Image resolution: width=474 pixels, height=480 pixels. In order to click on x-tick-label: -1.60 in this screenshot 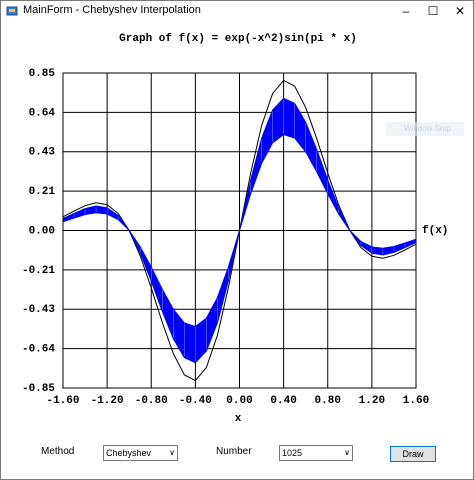, I will do `click(62, 401)`.